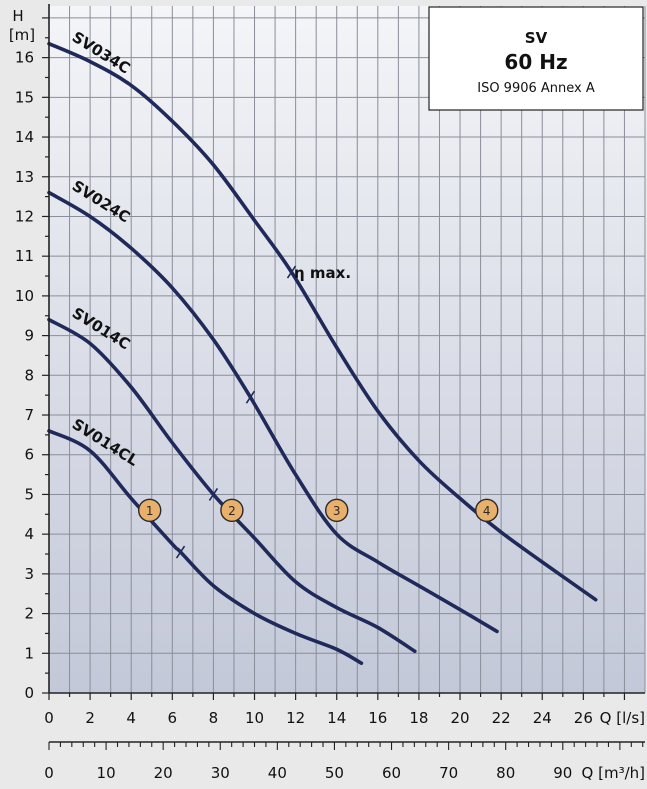 This screenshot has width=647, height=789. What do you see at coordinates (173, 718) in the screenshot?
I see `x-tick-label: 6` at bounding box center [173, 718].